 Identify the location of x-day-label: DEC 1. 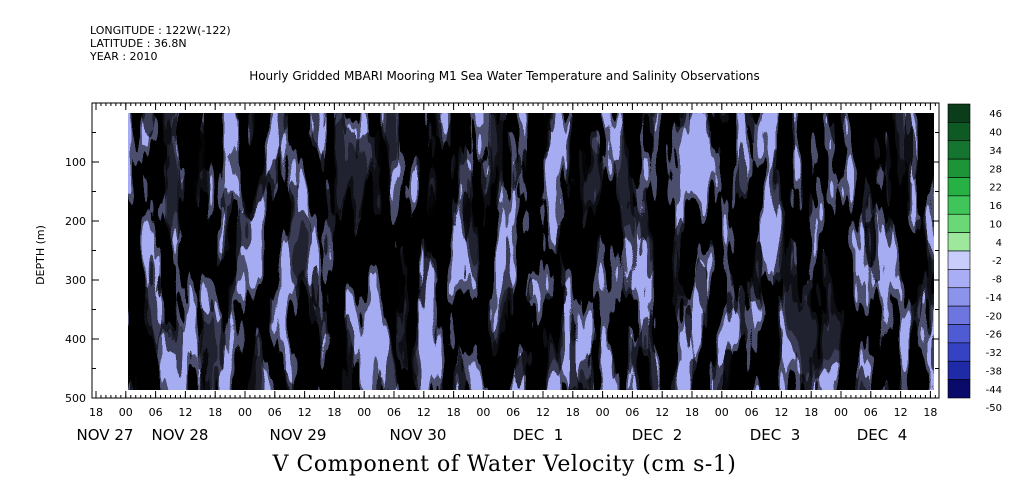
(538, 435).